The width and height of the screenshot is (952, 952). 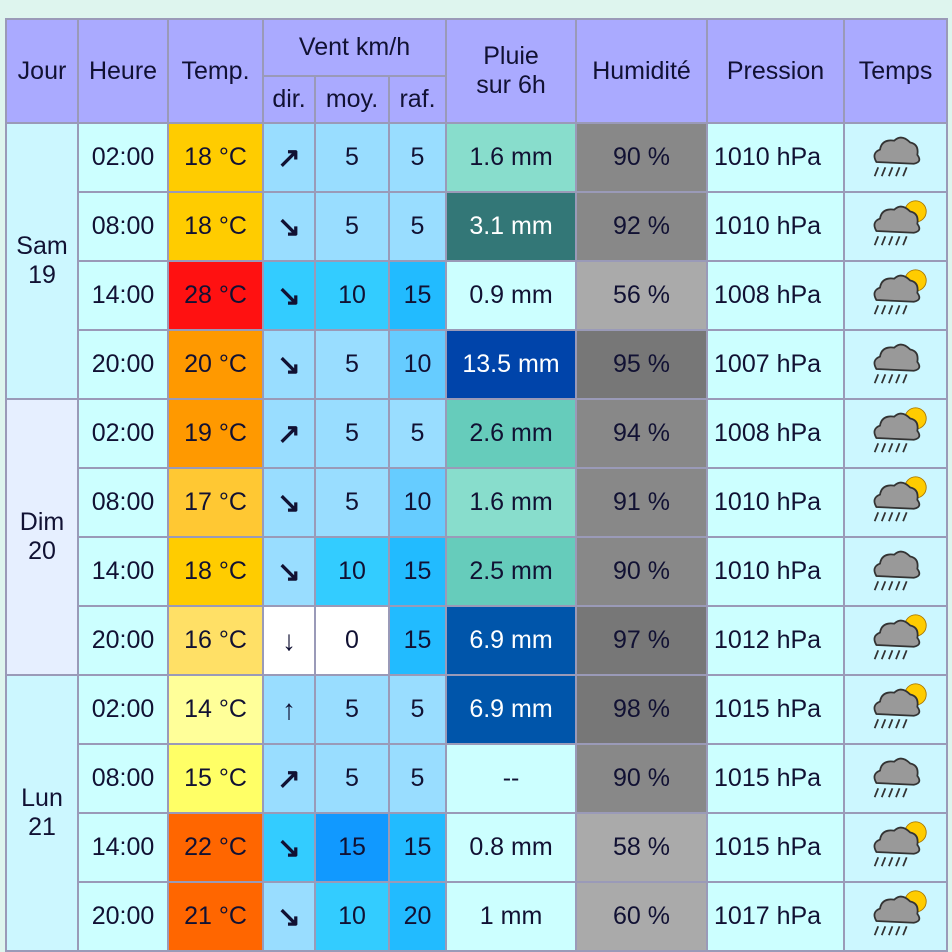 I want to click on temperature: 14 °C, so click(x=215, y=709).